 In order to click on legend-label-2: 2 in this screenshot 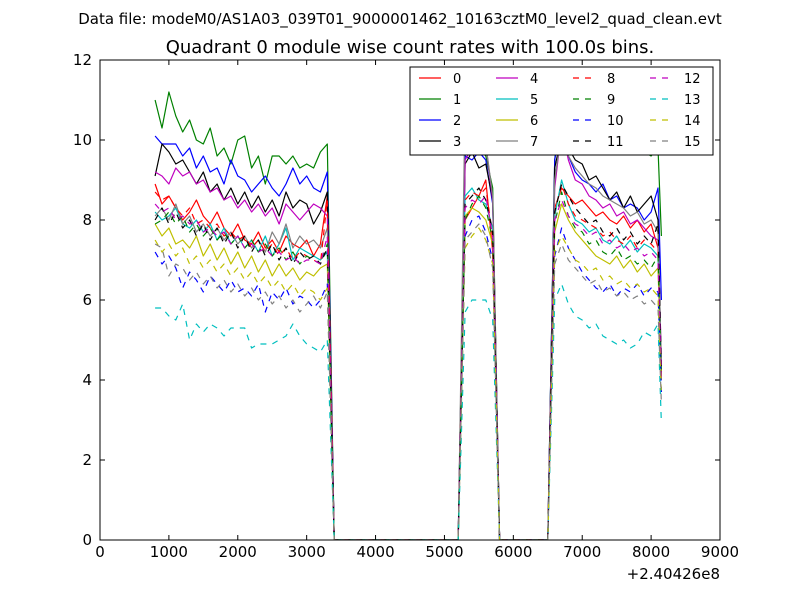, I will do `click(457, 121)`.